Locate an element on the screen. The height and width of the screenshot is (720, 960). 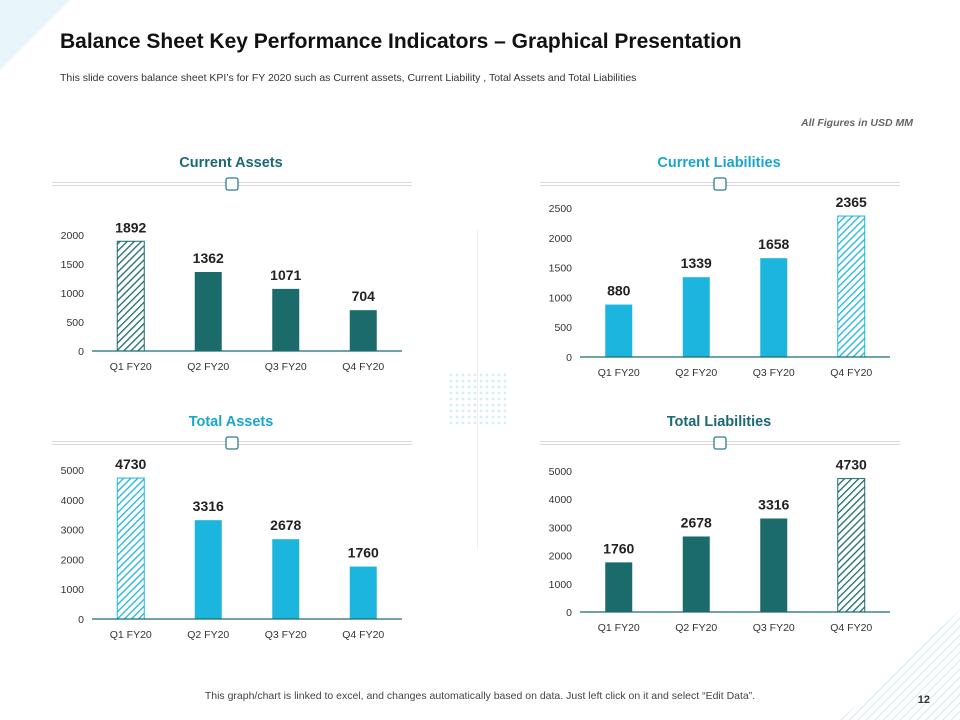
units-note: All Figures in USD MM is located at coordinates (856, 123).